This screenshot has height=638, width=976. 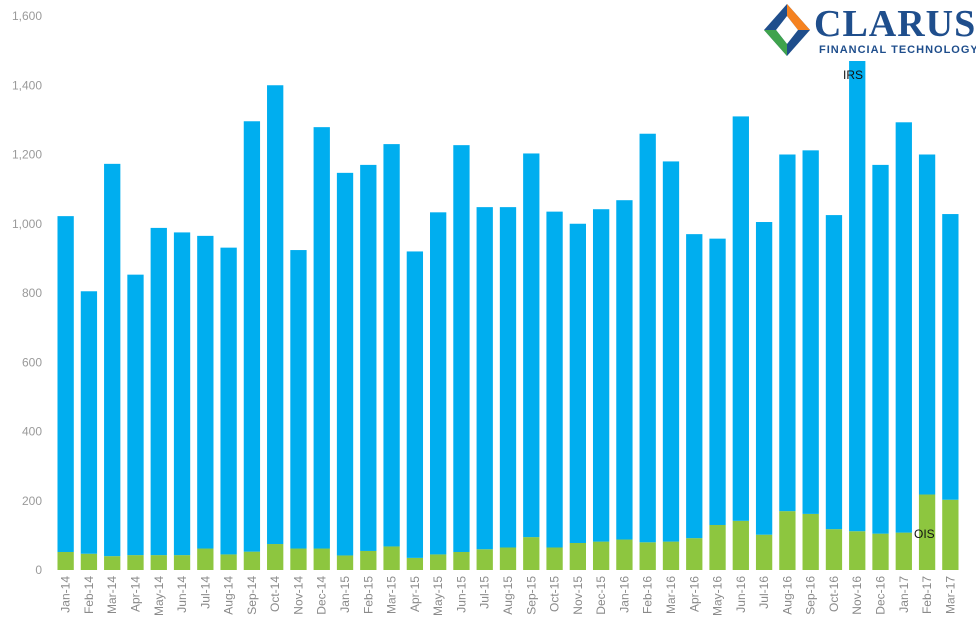 I want to click on x-tick-label: Sep-16, so click(x=811, y=595).